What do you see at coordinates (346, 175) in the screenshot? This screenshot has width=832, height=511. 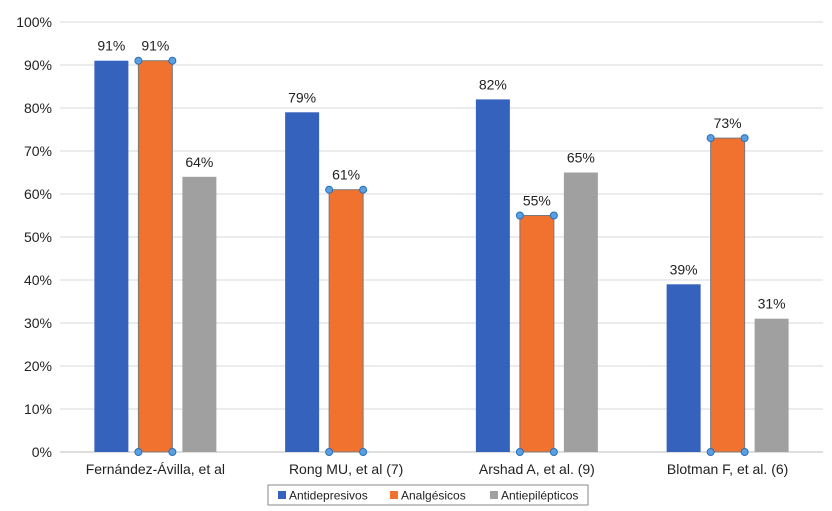 I see `data-label: 61%` at bounding box center [346, 175].